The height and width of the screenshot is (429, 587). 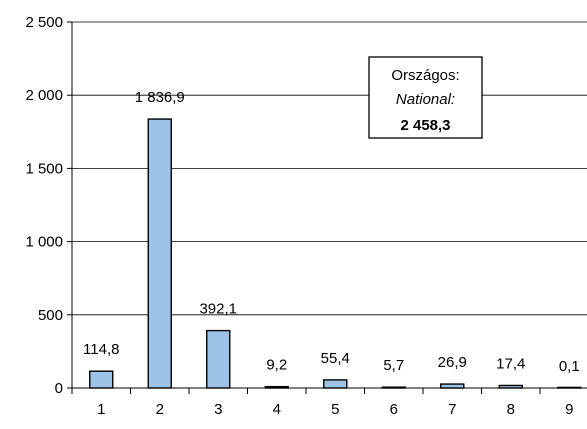 I want to click on data-label: 26,9, so click(x=452, y=362).